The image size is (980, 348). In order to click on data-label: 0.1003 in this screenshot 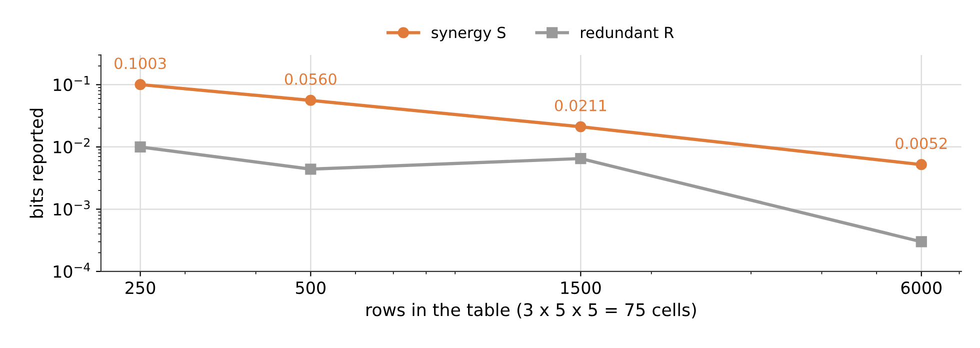, I will do `click(140, 64)`.